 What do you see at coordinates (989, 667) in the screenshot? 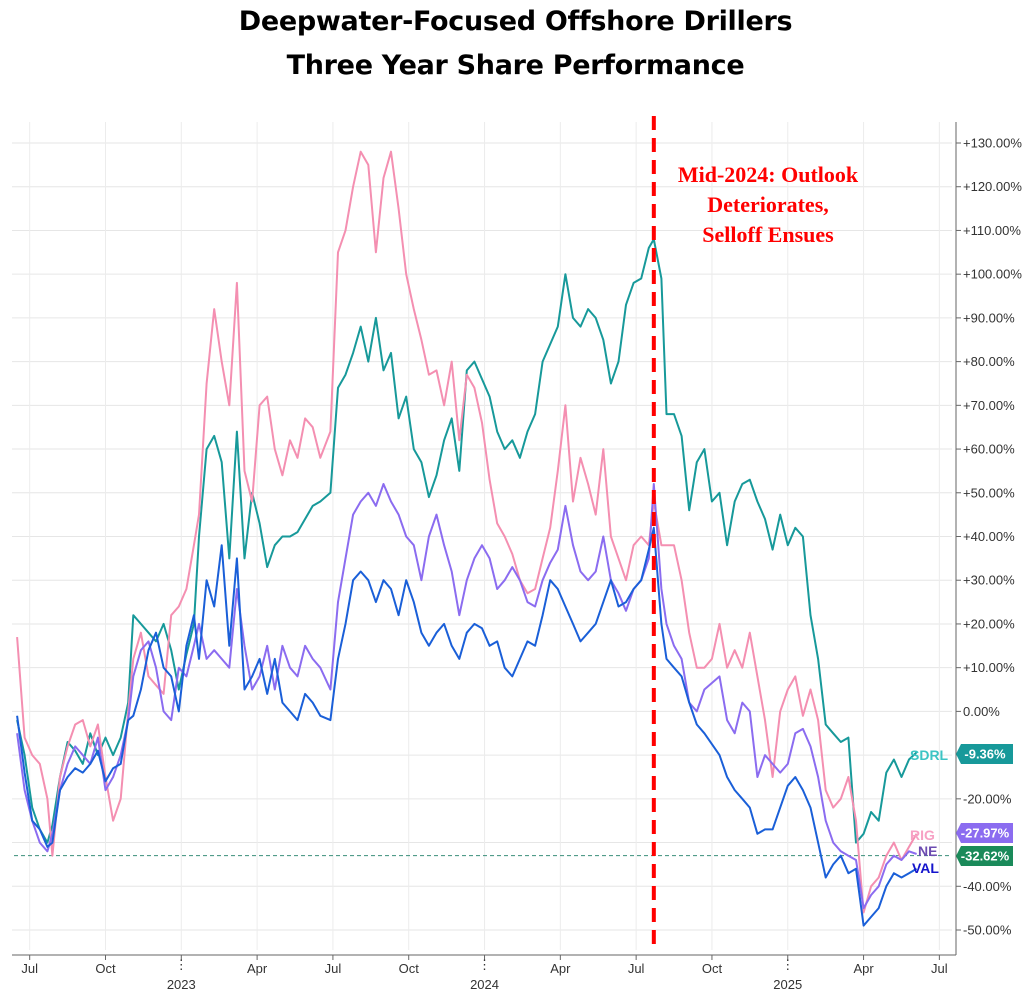
I see `y-tick-label: +10.00%` at bounding box center [989, 667].